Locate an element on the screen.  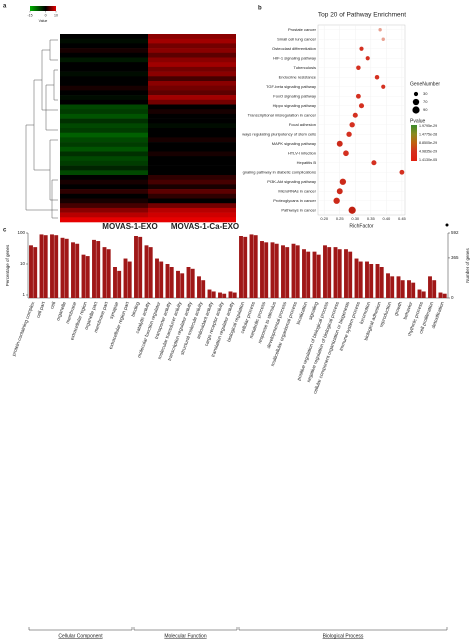
color-legend-label: 1.4775e-28 is located at coordinates (428, 134).